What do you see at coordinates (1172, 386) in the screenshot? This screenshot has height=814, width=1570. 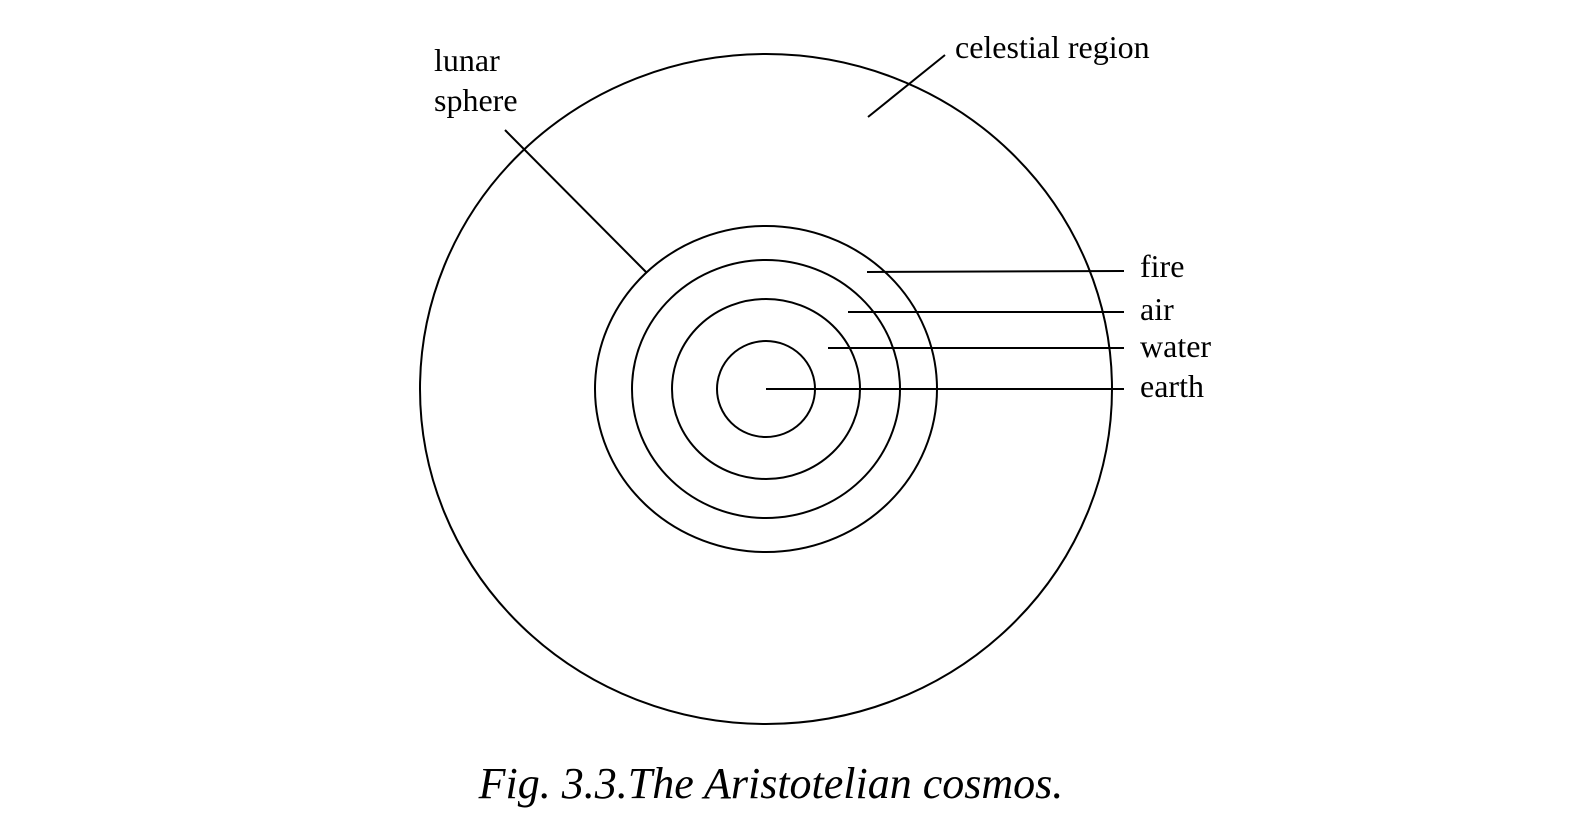 I see `earth-label: earth` at bounding box center [1172, 386].